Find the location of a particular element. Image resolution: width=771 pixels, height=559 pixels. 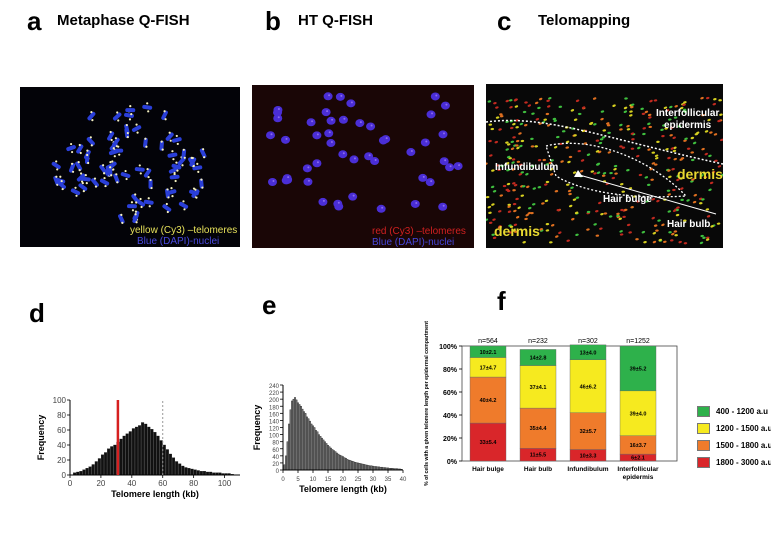

y-tick-label: 40 is located at coordinates (61, 445).